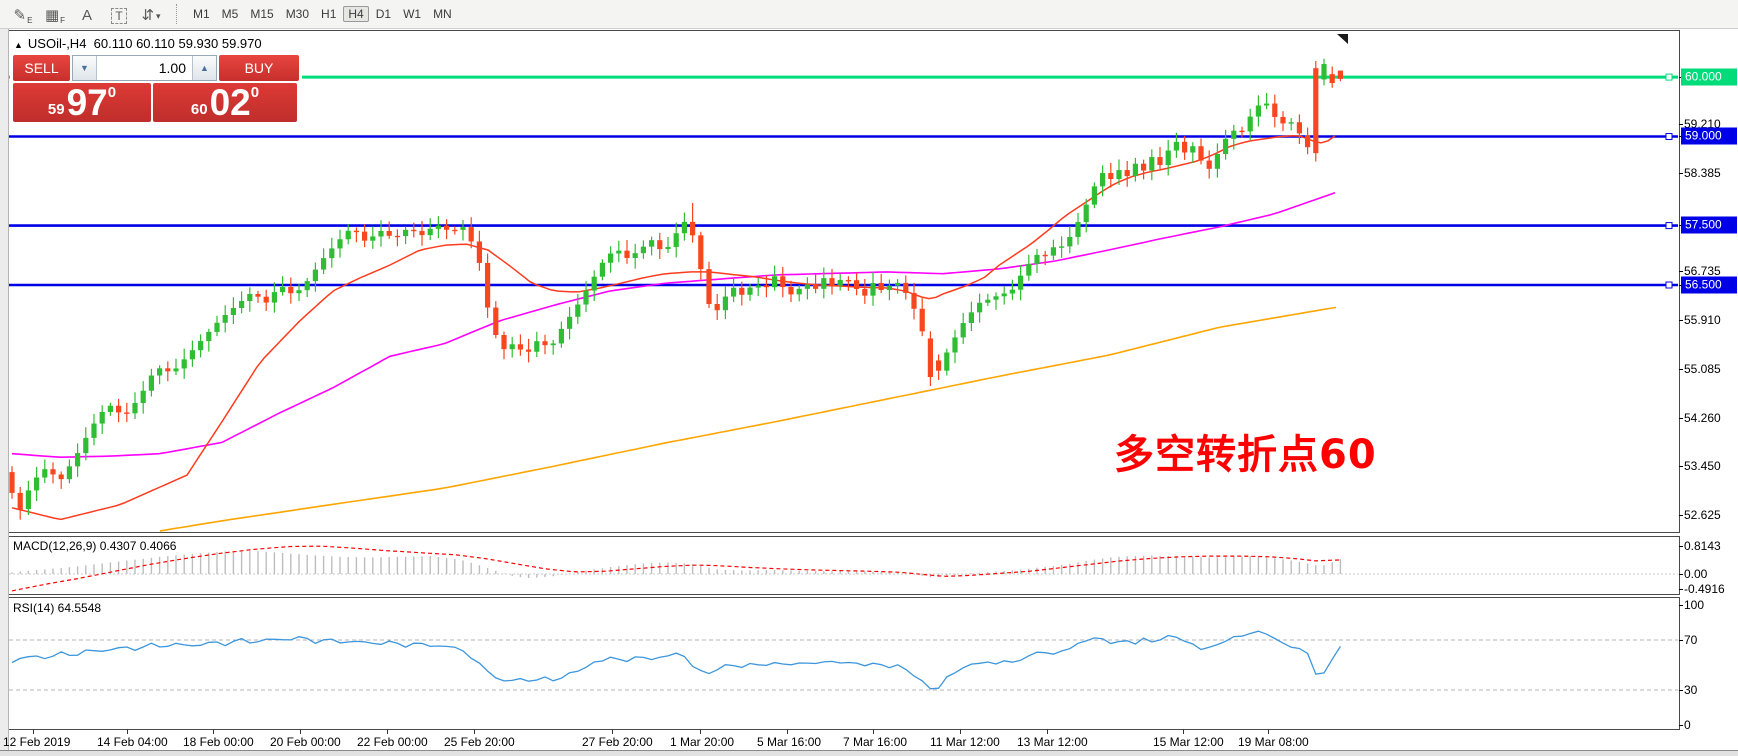  Describe the element at coordinates (177, 14) in the screenshot. I see `toolbar-separator` at that location.